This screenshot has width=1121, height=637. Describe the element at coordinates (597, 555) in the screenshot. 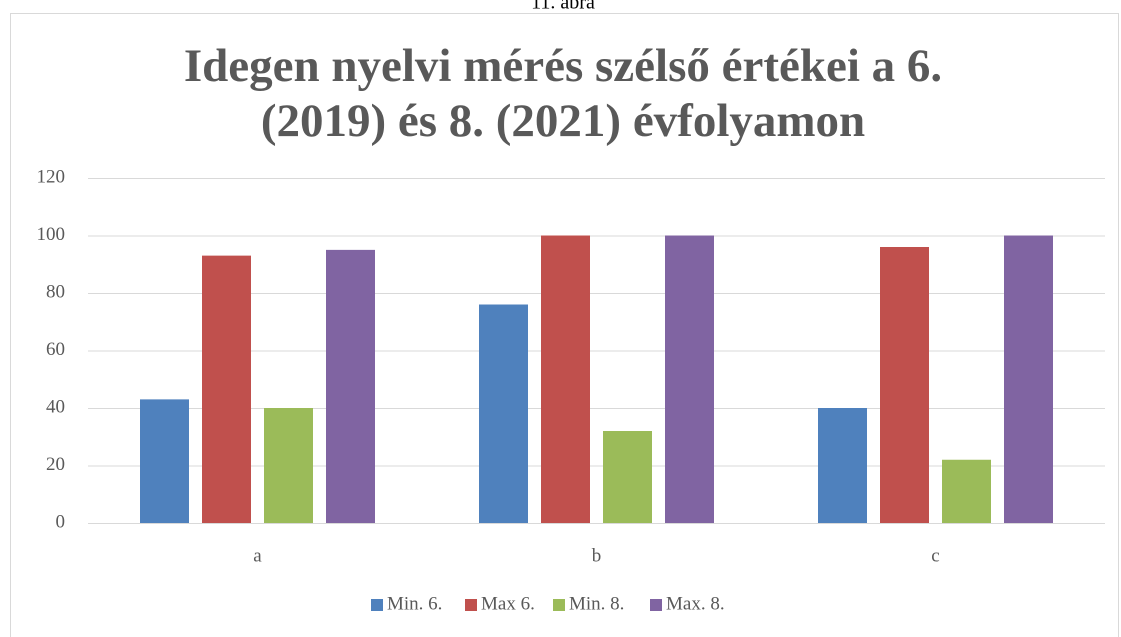

I see `x-tick-label: b` at that location.